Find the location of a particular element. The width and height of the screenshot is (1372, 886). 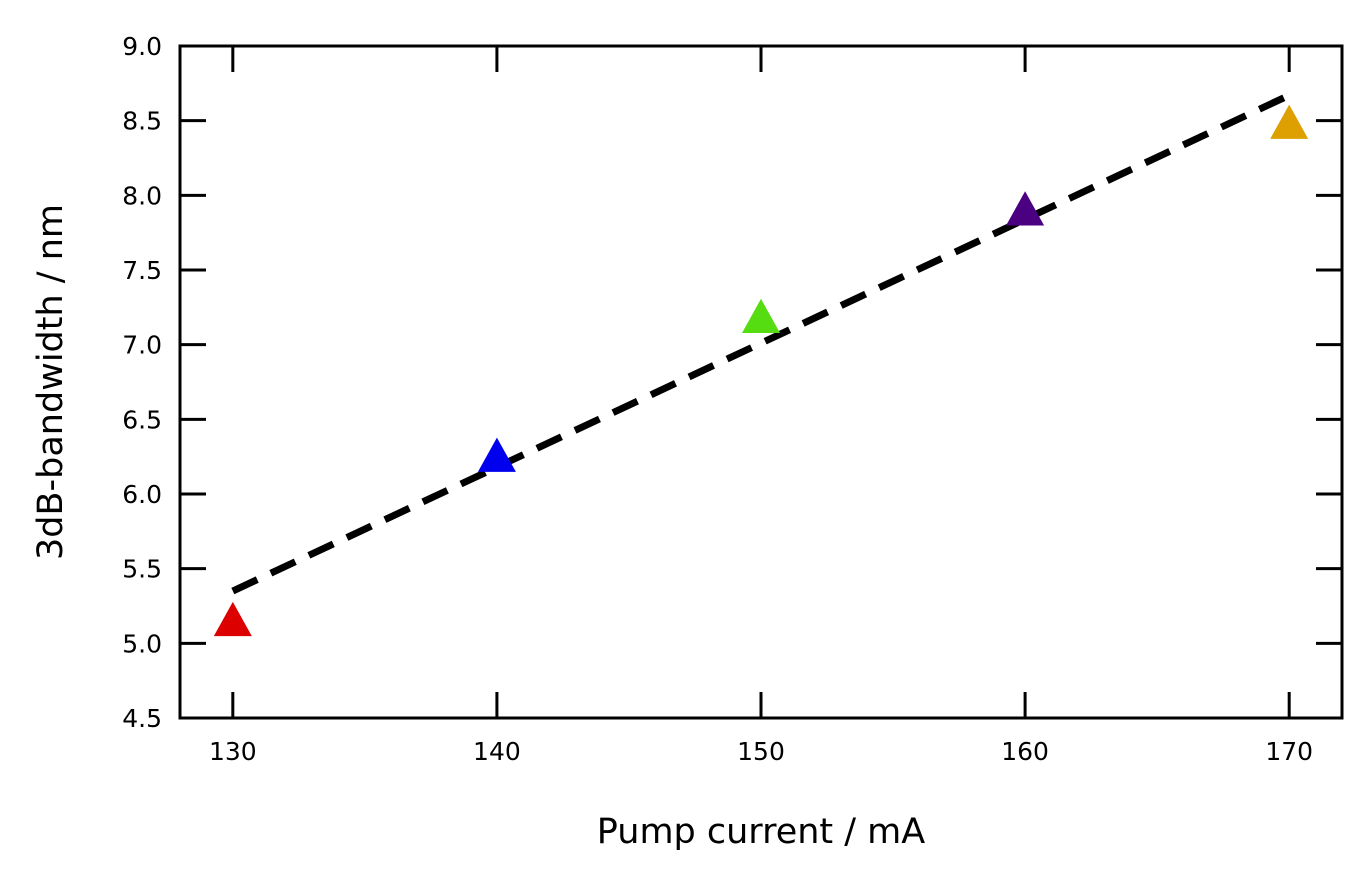

y-tick-label: 7.0 is located at coordinates (142, 345).